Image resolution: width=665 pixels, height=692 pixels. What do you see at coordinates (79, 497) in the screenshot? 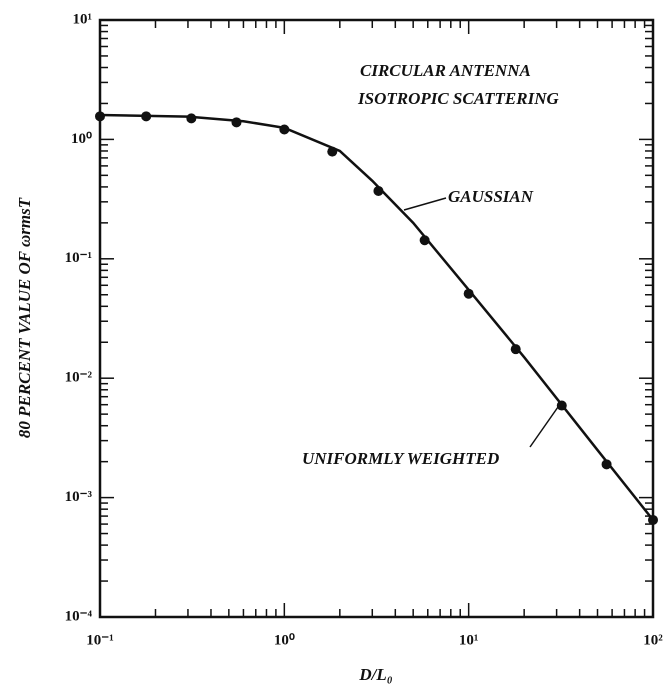
I see `y-tick-label: 10⁻³` at bounding box center [79, 497].